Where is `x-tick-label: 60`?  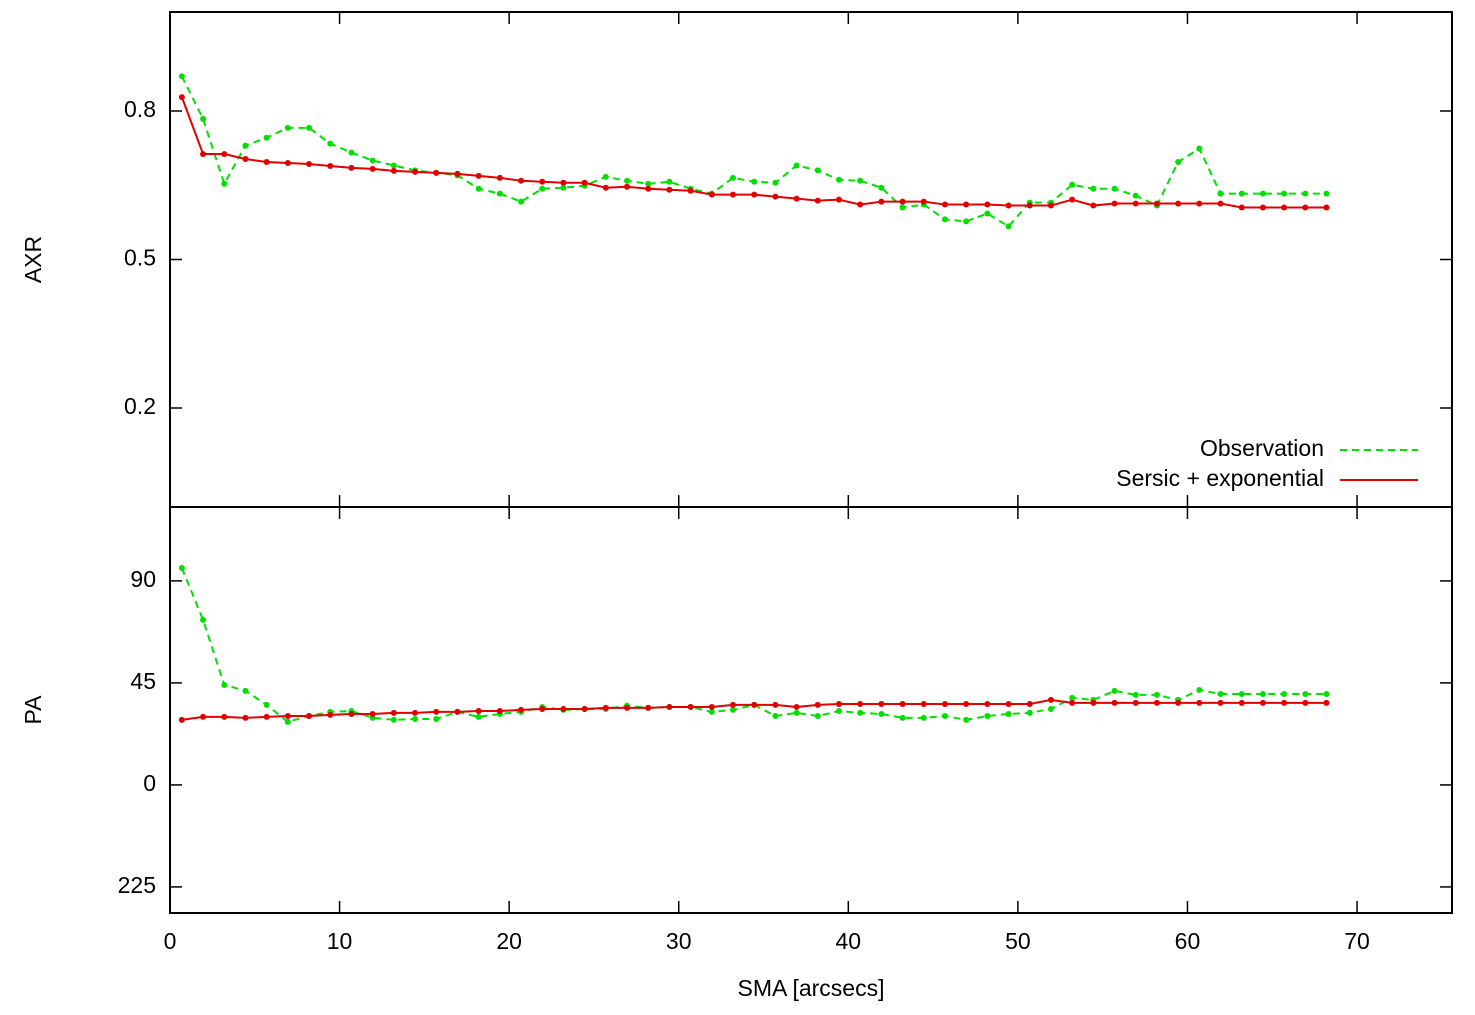
x-tick-label: 60 is located at coordinates (1188, 941).